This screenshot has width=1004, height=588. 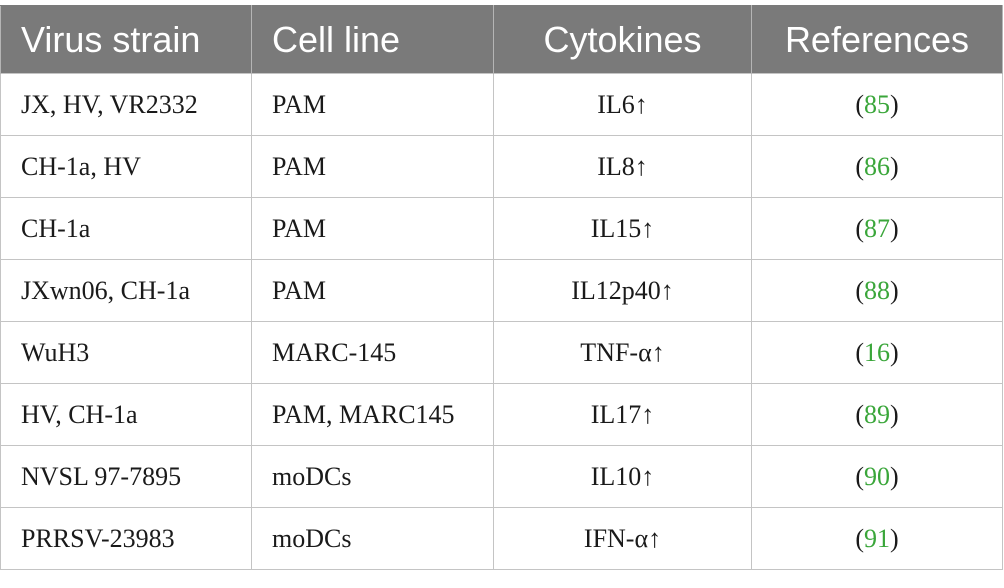 I want to click on cytokine-cell: IL8↑, so click(x=622, y=166).